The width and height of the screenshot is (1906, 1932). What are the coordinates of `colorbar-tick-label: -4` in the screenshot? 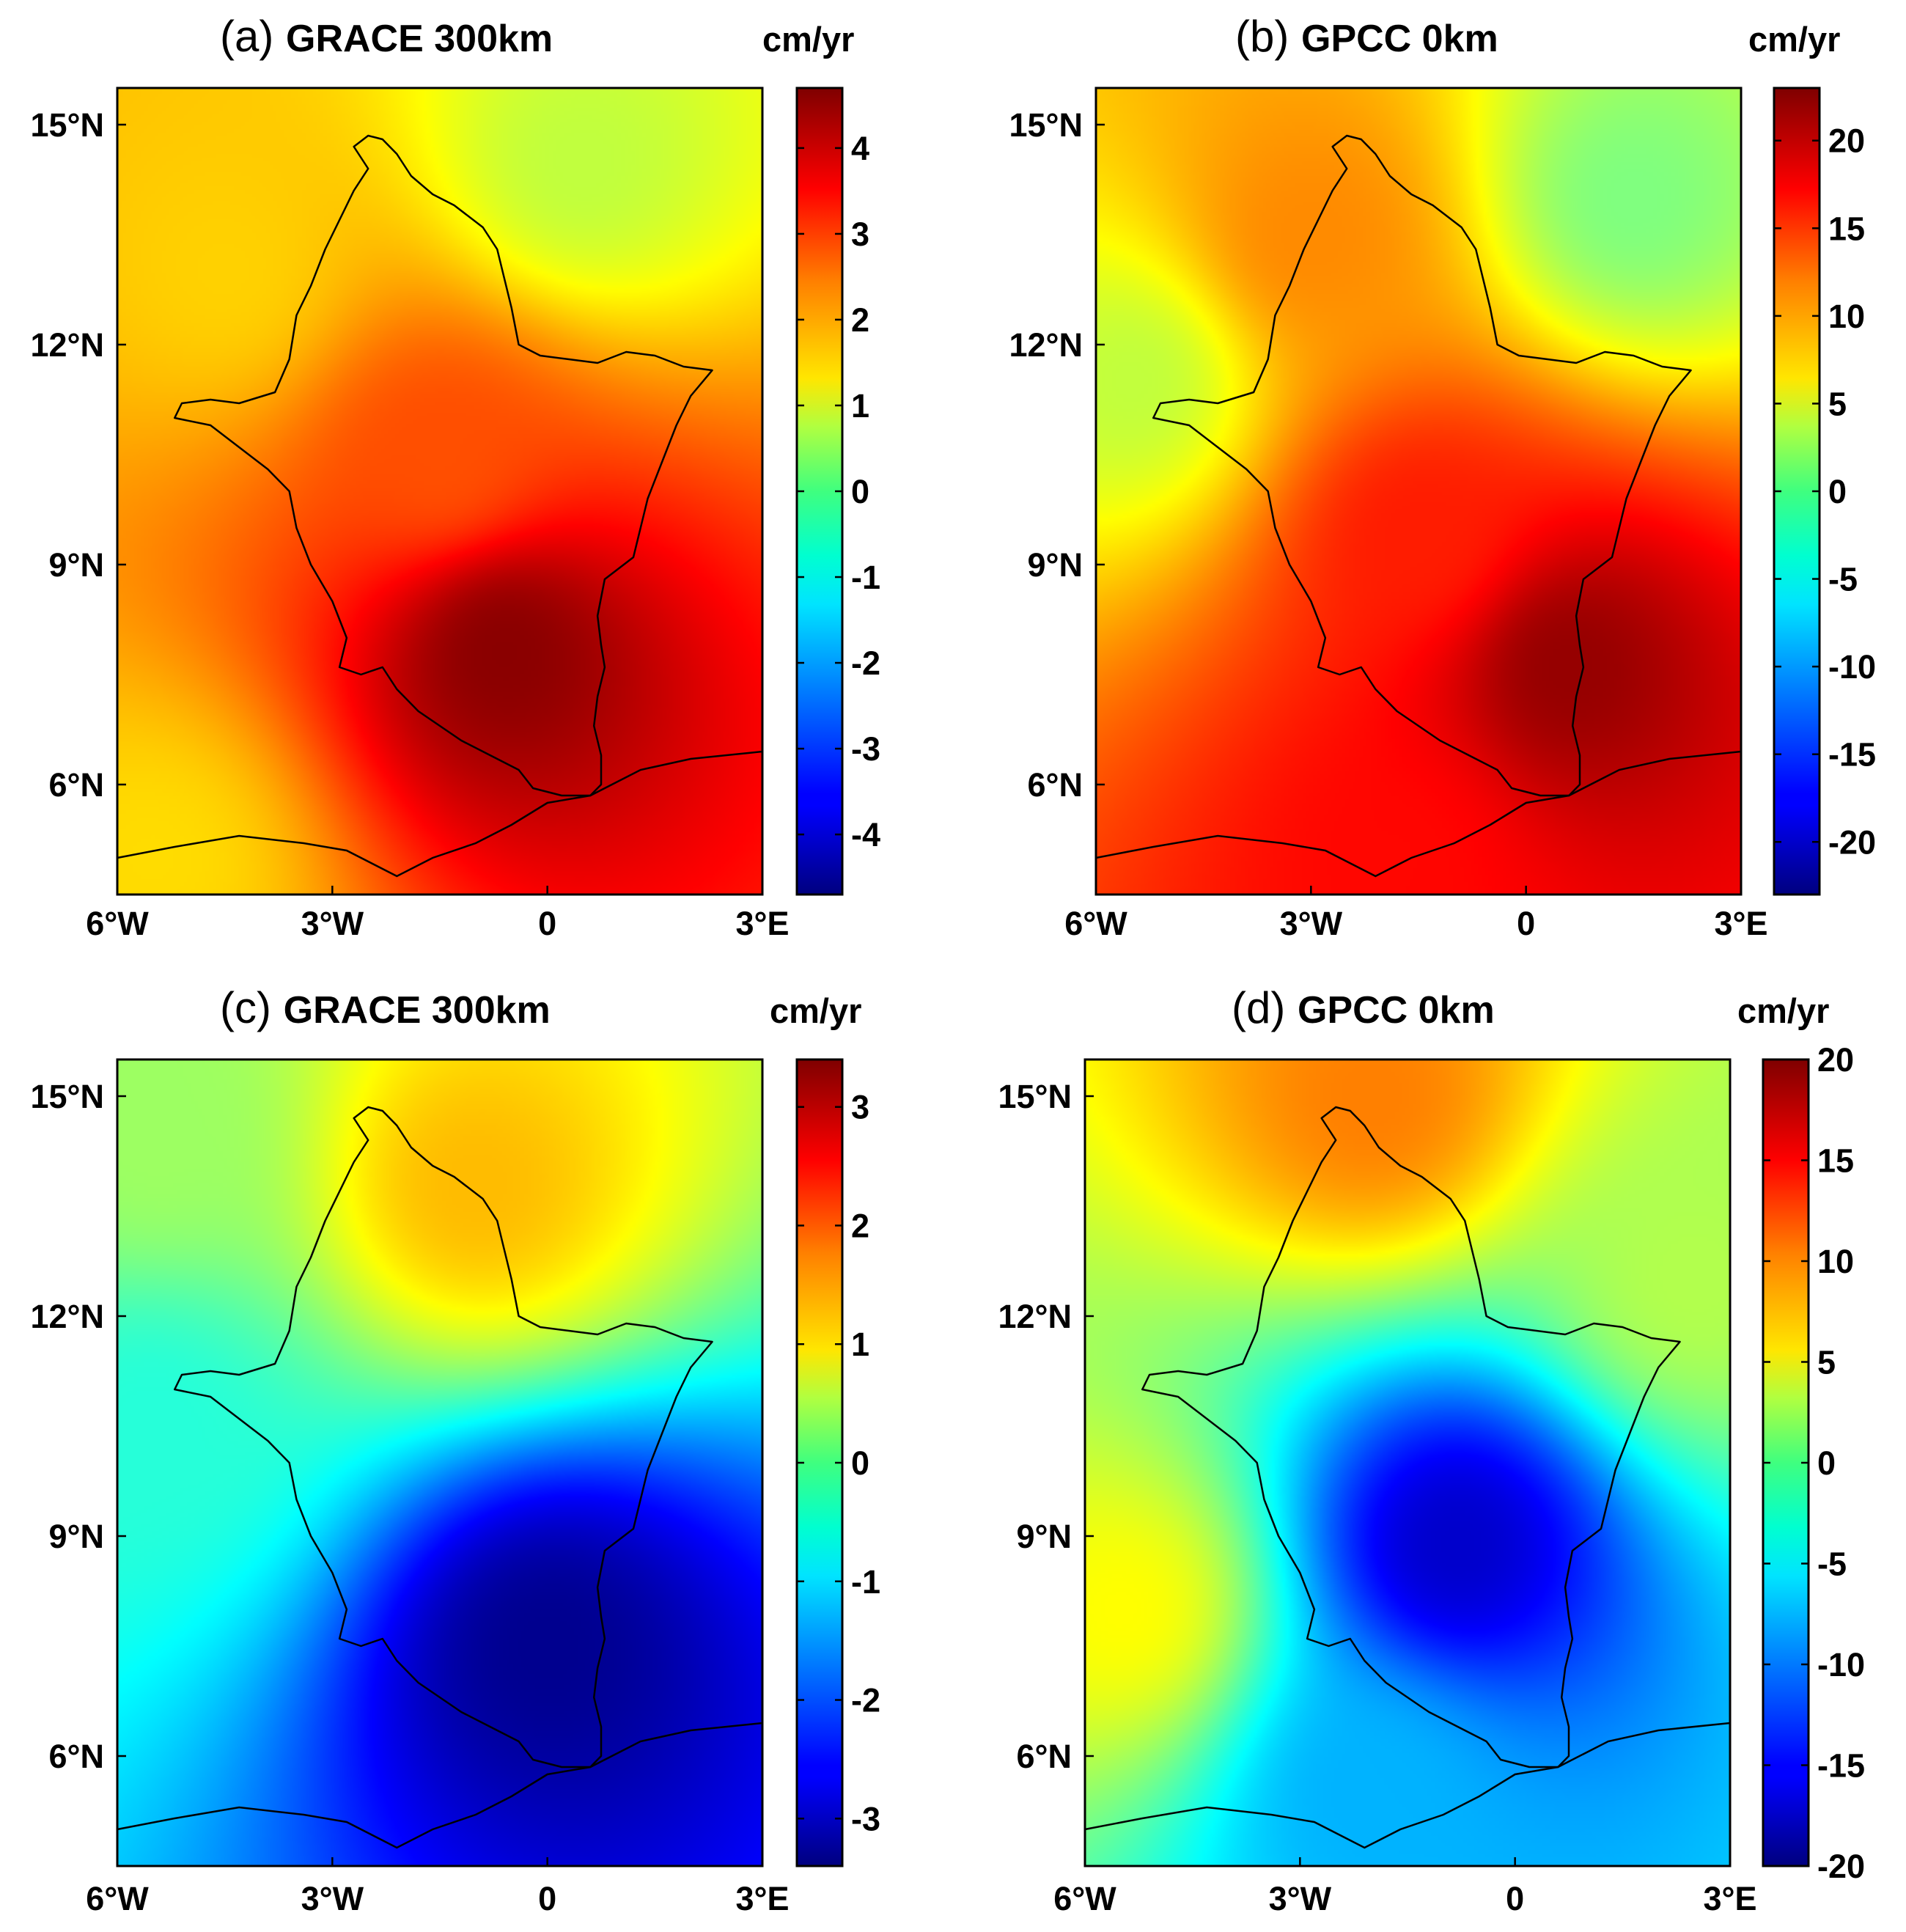 It's located at (865, 834).